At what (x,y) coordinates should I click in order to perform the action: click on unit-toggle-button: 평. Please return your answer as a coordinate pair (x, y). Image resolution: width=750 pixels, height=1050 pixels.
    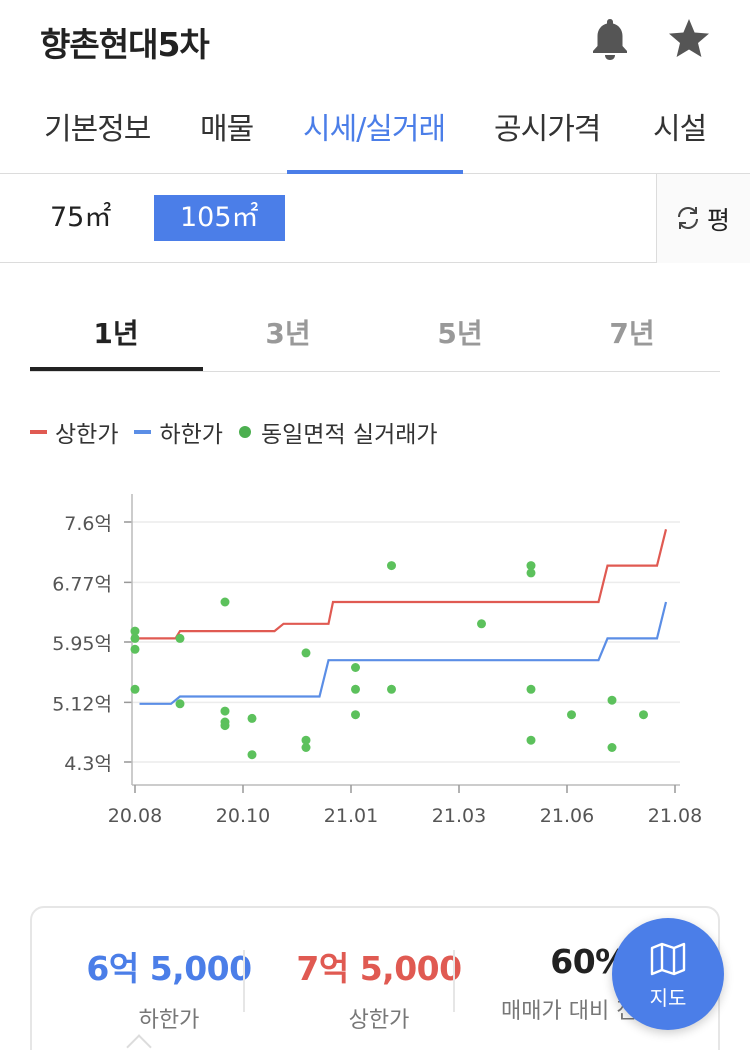
    Looking at the image, I should click on (703, 218).